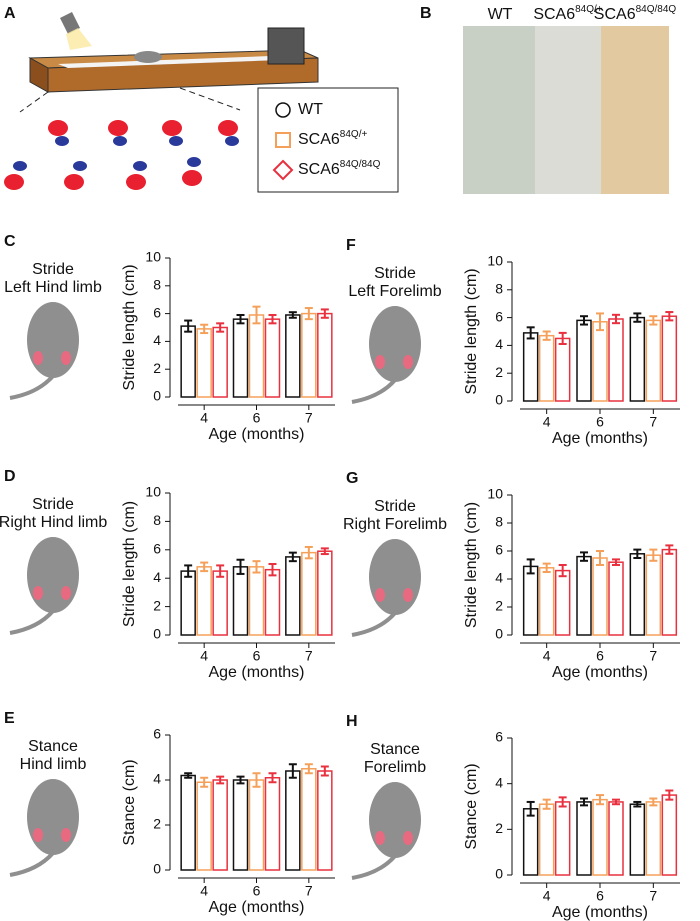 This screenshot has height=921, width=700. What do you see at coordinates (352, 721) in the screenshot?
I see `panel-letter: H` at bounding box center [352, 721].